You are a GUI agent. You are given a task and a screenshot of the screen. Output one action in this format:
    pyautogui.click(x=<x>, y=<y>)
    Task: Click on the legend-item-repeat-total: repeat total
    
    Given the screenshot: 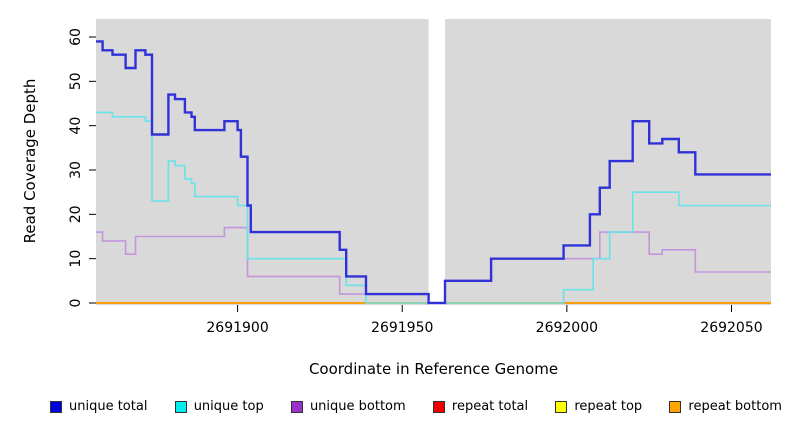 What is the action you would take?
    pyautogui.click(x=480, y=406)
    